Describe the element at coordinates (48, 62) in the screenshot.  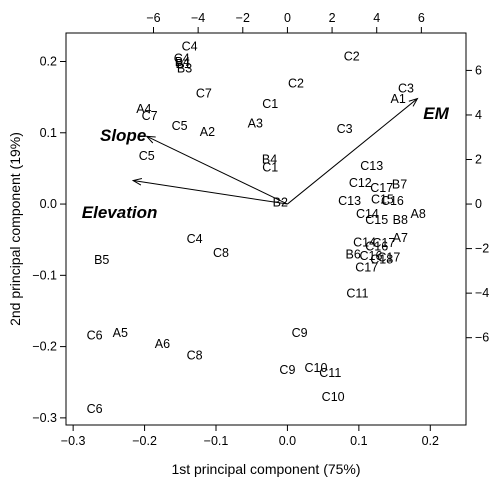
I see `y-tick-label: 0.2` at that location.